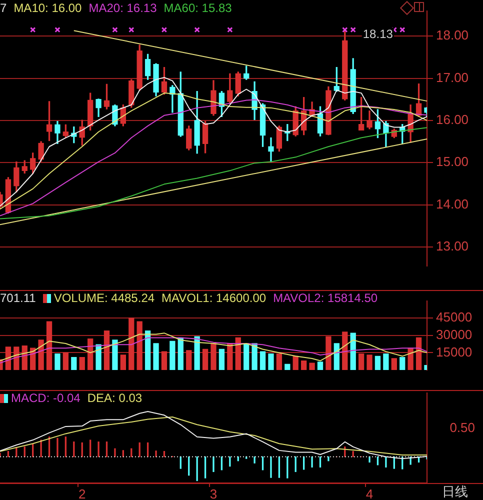  Describe the element at coordinates (452, 162) in the screenshot. I see `y-tick-label: 15.00` at that location.